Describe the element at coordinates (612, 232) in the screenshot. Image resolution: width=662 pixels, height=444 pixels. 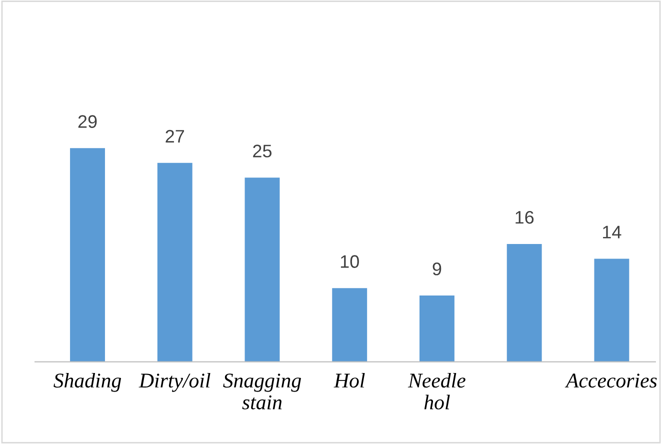
I see `data-label: 14` at that location.